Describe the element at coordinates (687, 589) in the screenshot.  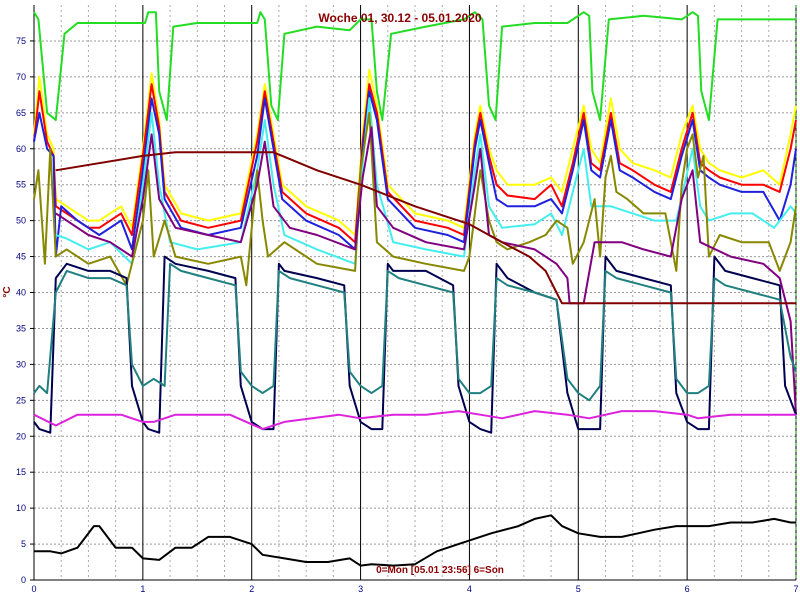
I see `x-tick-label: 6` at that location.